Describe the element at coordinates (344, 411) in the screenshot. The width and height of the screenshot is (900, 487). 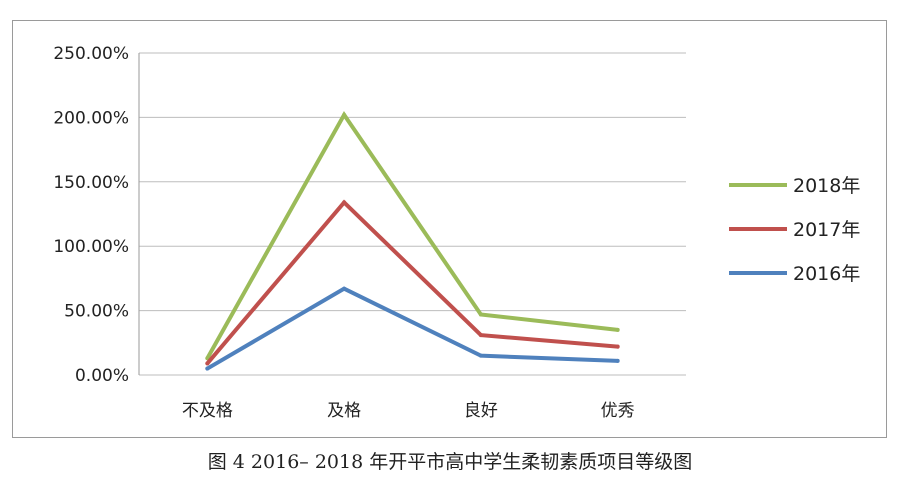
I see `x-tick-label: 及格` at that location.